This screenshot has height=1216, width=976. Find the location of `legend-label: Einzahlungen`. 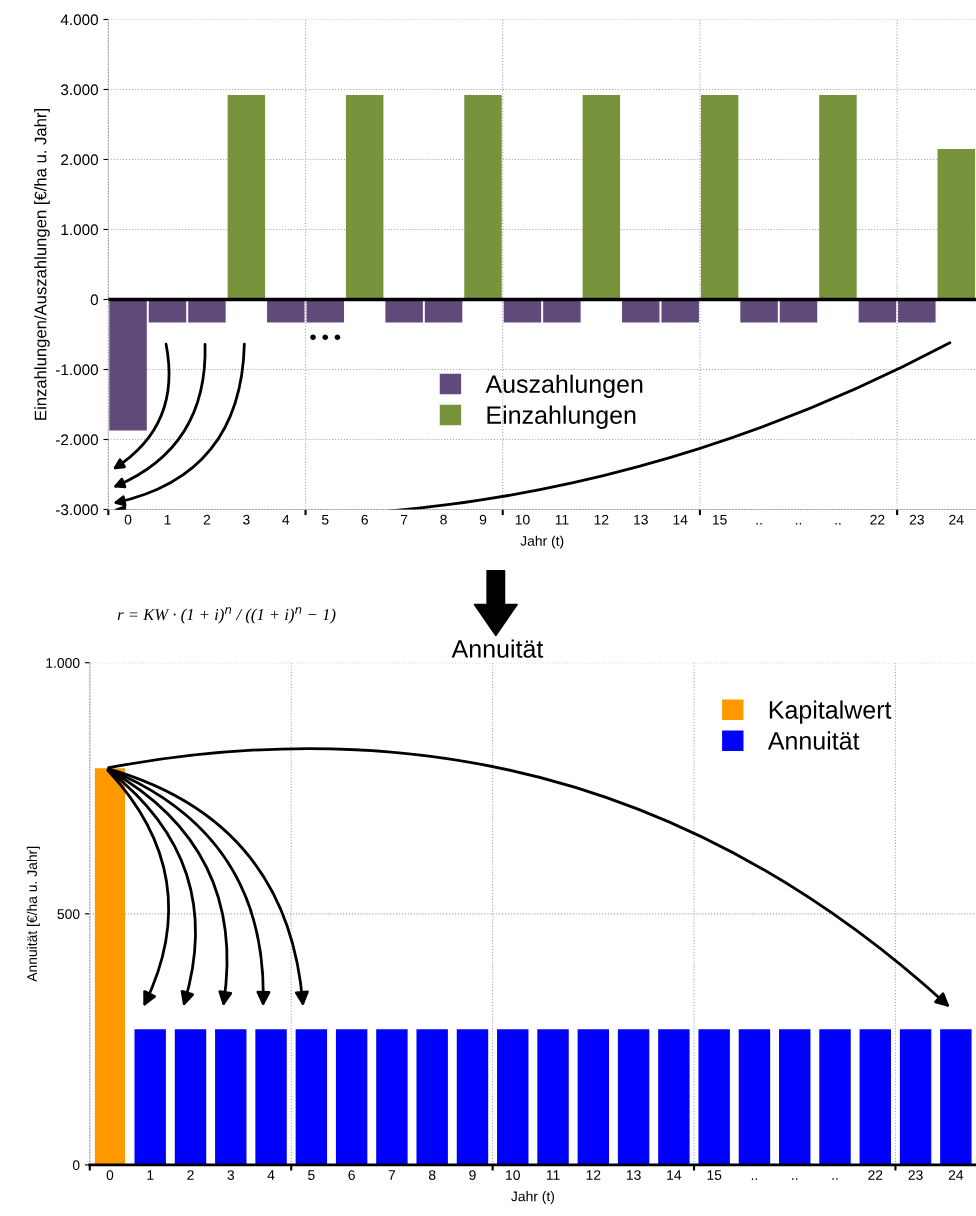

legend-label: Einzahlungen is located at coordinates (561, 417).